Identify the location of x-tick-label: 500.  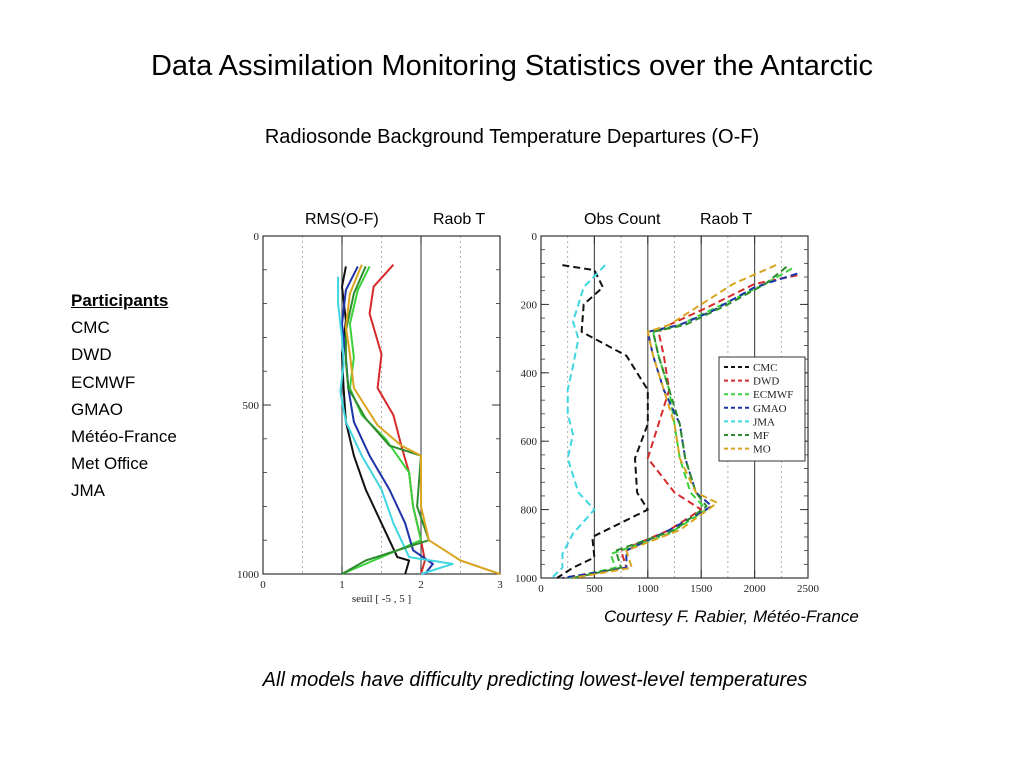
(594, 589).